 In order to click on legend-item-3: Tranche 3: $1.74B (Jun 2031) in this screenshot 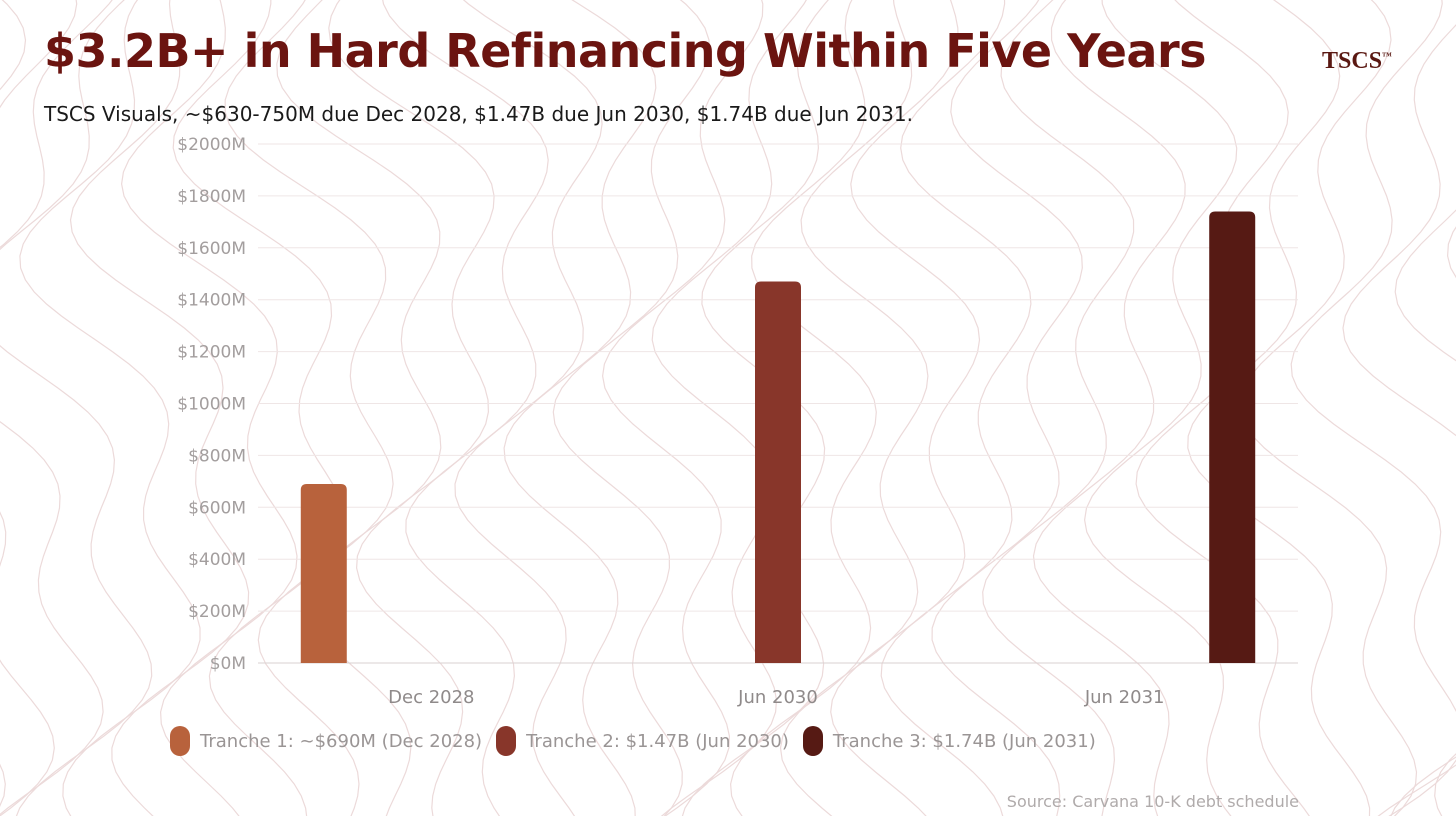, I will do `click(949, 741)`.